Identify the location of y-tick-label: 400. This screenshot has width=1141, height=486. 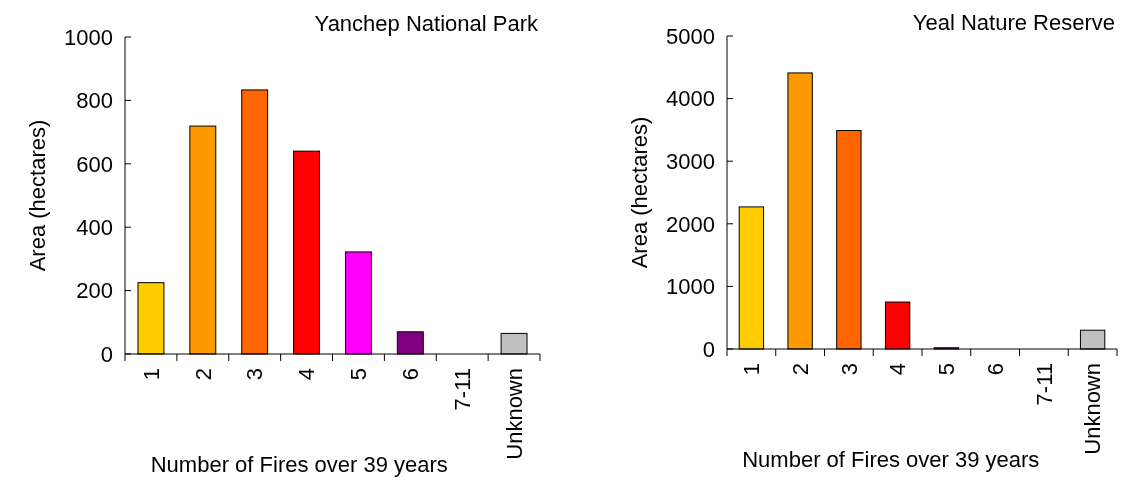
(94, 227).